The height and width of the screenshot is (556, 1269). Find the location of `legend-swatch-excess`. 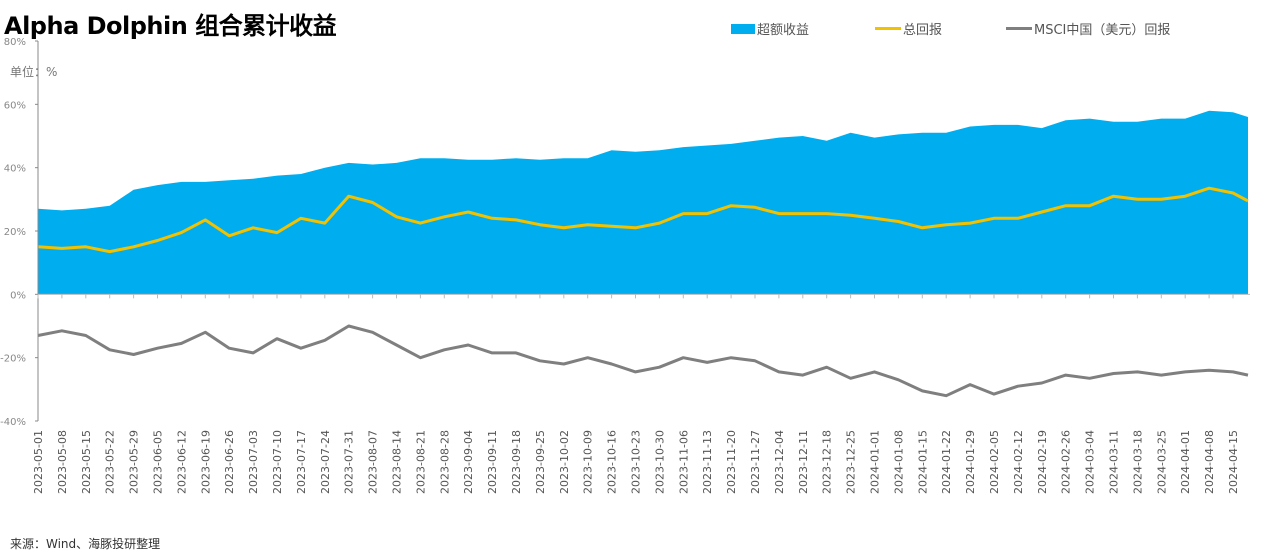

legend-swatch-excess is located at coordinates (743, 28).